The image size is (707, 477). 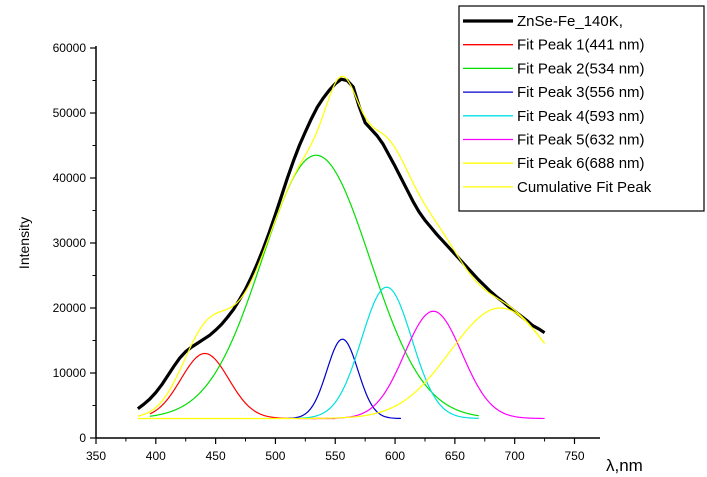 What do you see at coordinates (70, 243) in the screenshot?
I see `y-tick-label: 30000` at bounding box center [70, 243].